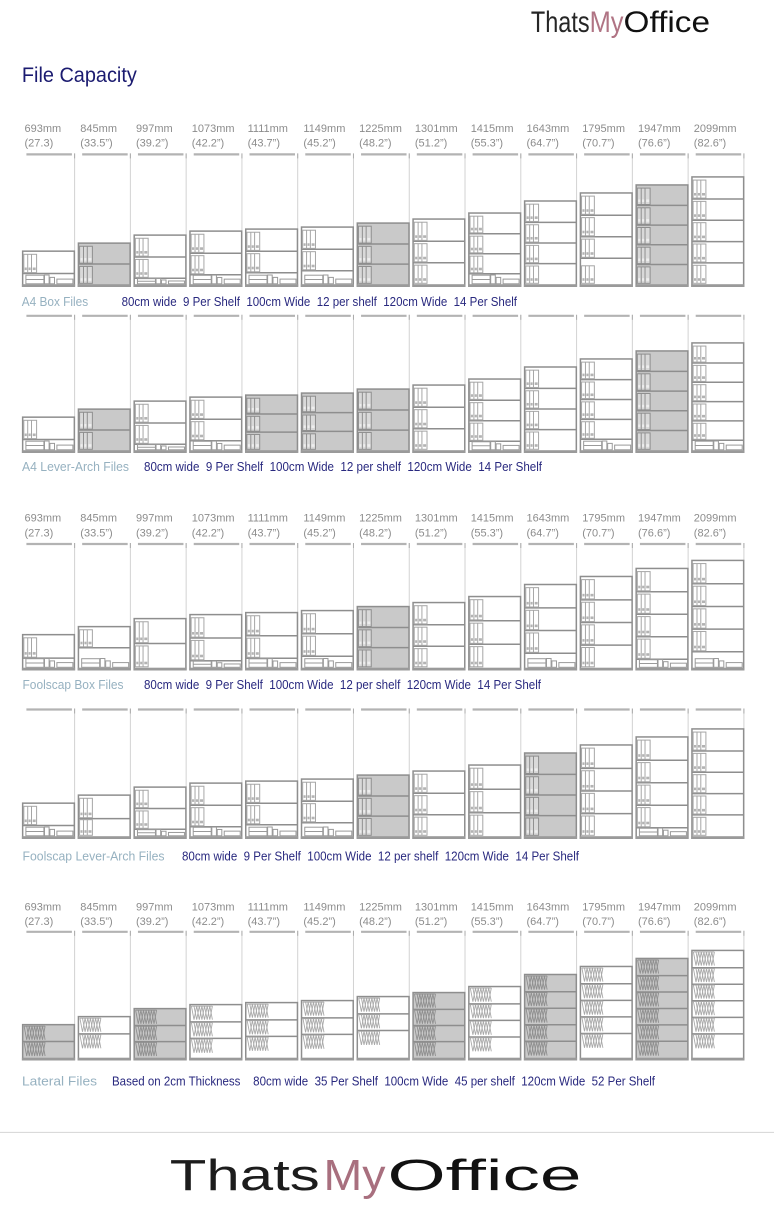 This screenshot has width=774, height=1205. I want to click on svg-text: Foolscap Box Files, so click(73, 685).